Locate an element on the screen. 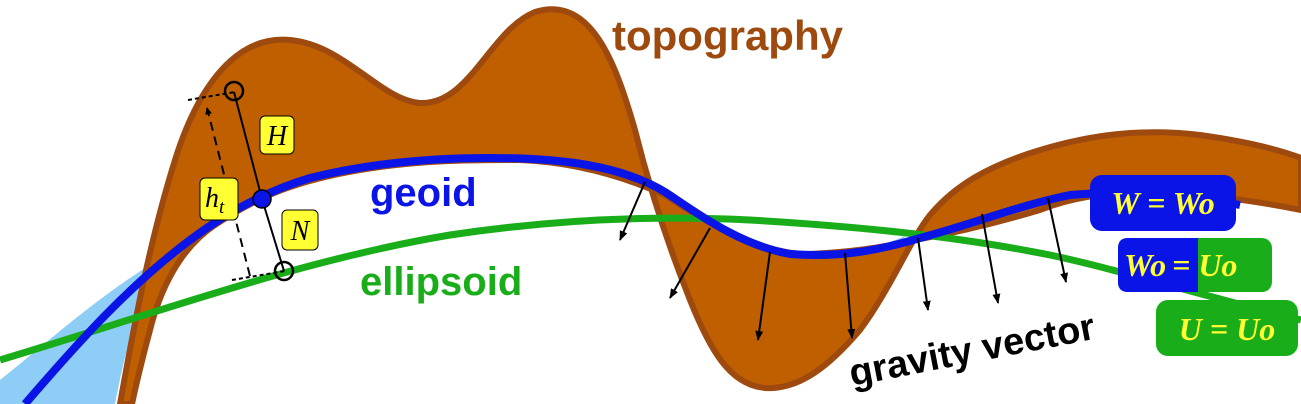 This screenshot has width=1301, height=404. geoid-undulation-line is located at coordinates (273, 235).